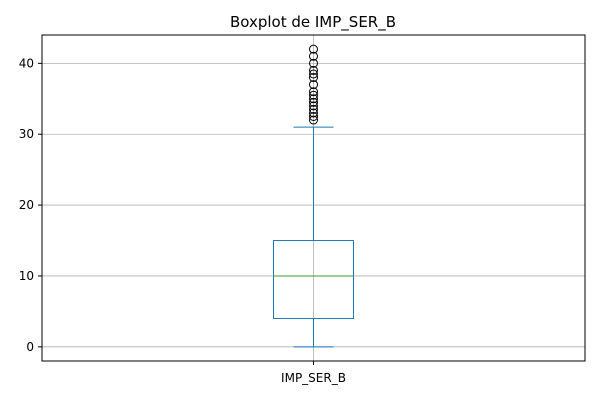 The height and width of the screenshot is (400, 600). Describe the element at coordinates (26, 63) in the screenshot. I see `y-tick-label: 40` at that location.